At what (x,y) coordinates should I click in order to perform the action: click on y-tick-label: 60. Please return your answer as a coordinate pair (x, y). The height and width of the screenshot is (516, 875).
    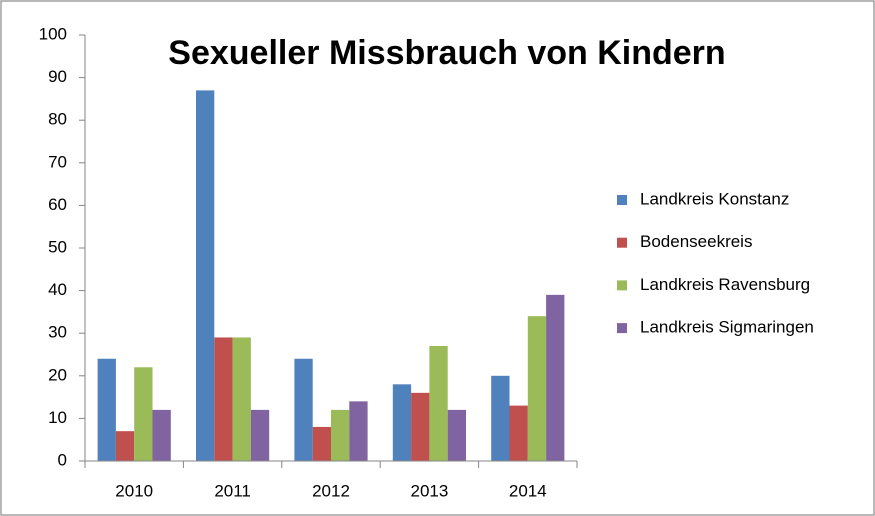
    Looking at the image, I should click on (57, 204).